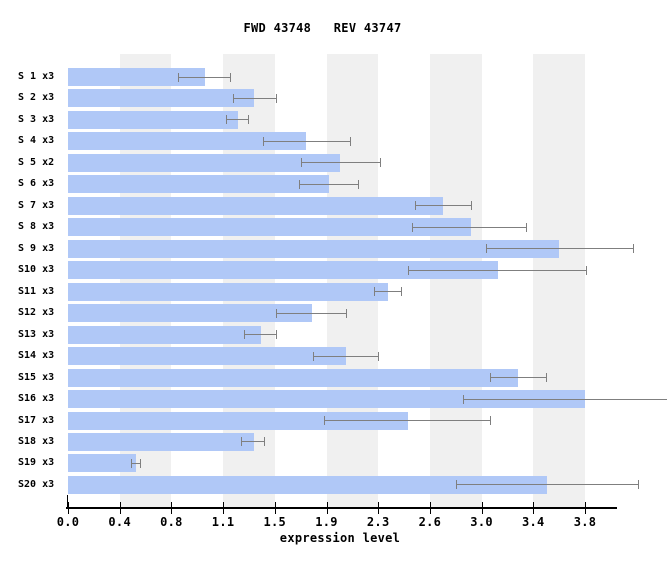 Image resolution: width=667 pixels, height=566 pixels. Describe the element at coordinates (36, 119) in the screenshot. I see `y-axis-label: S 3 x3` at that location.